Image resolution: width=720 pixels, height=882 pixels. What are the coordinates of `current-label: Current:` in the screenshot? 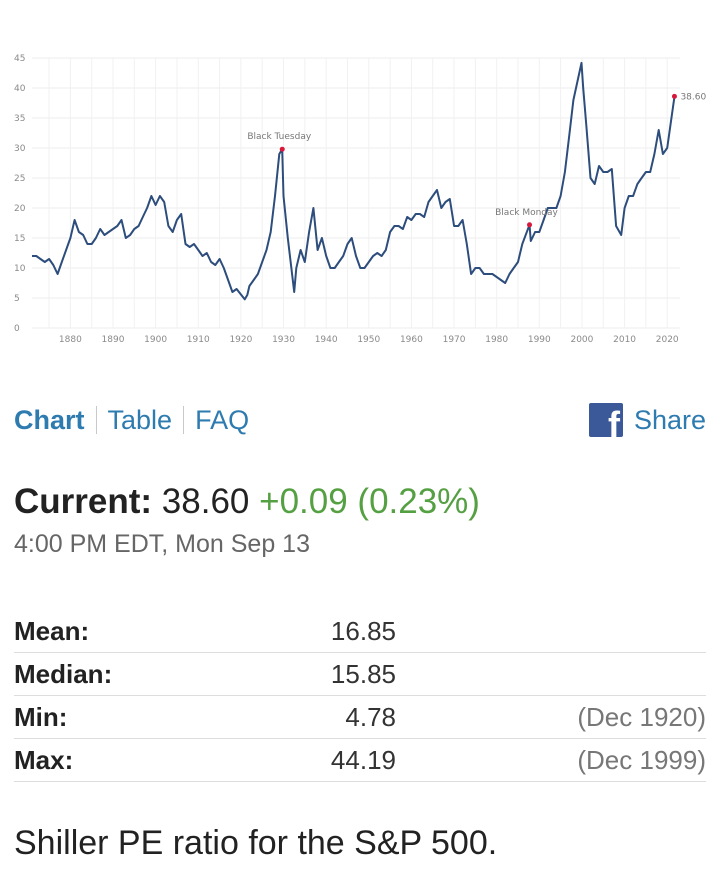 It's located at (83, 501).